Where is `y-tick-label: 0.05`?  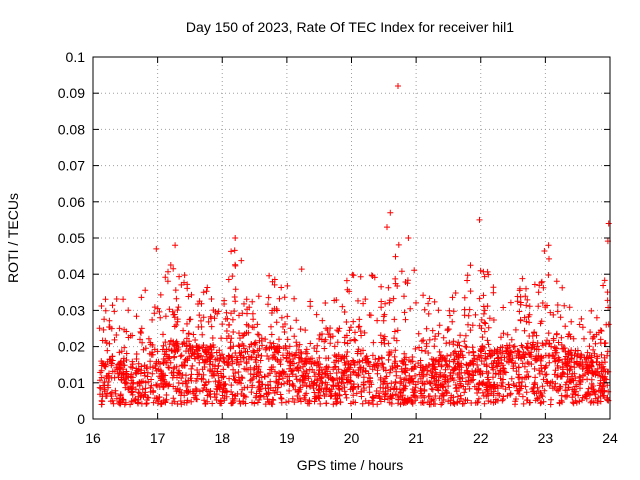
y-tick-label: 0.05 is located at coordinates (71, 238).